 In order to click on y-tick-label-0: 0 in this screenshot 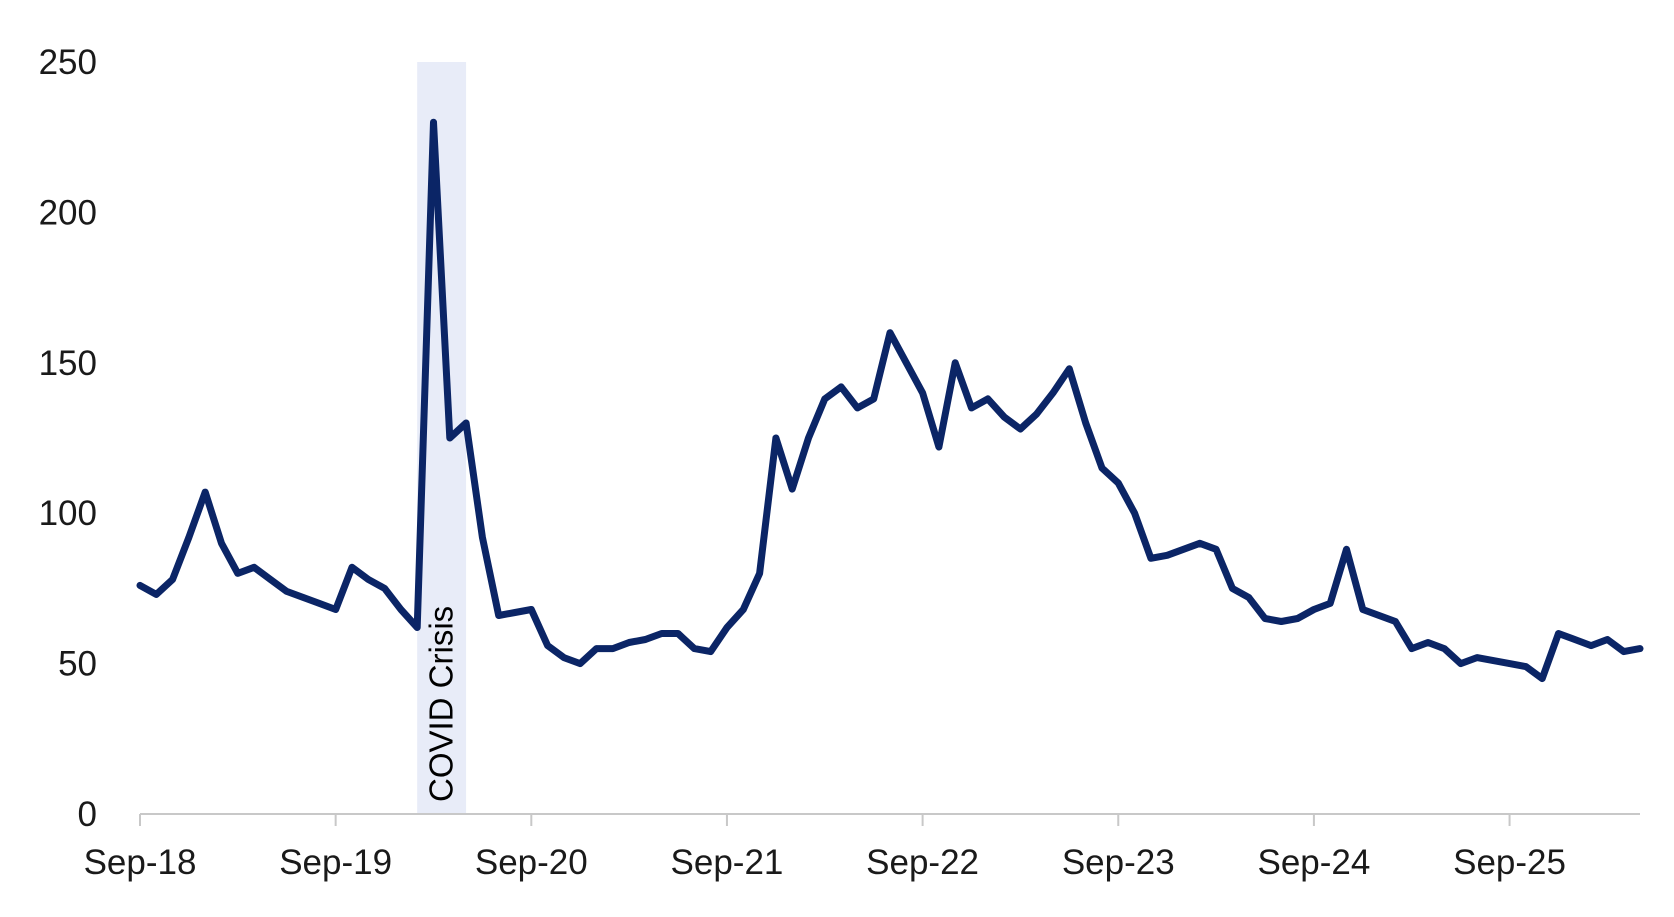, I will do `click(87, 814)`.